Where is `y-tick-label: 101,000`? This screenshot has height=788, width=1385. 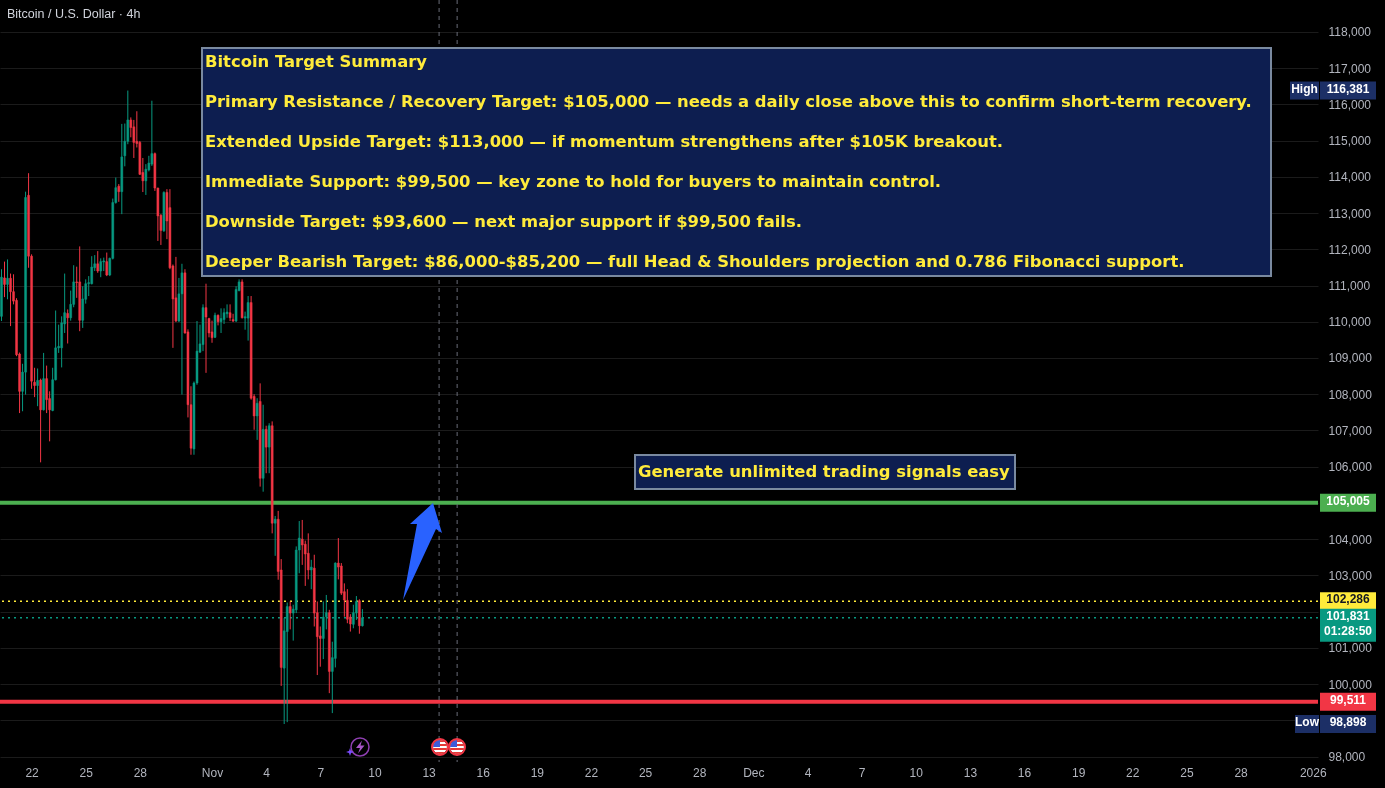 y-tick-label: 101,000 is located at coordinates (1350, 648).